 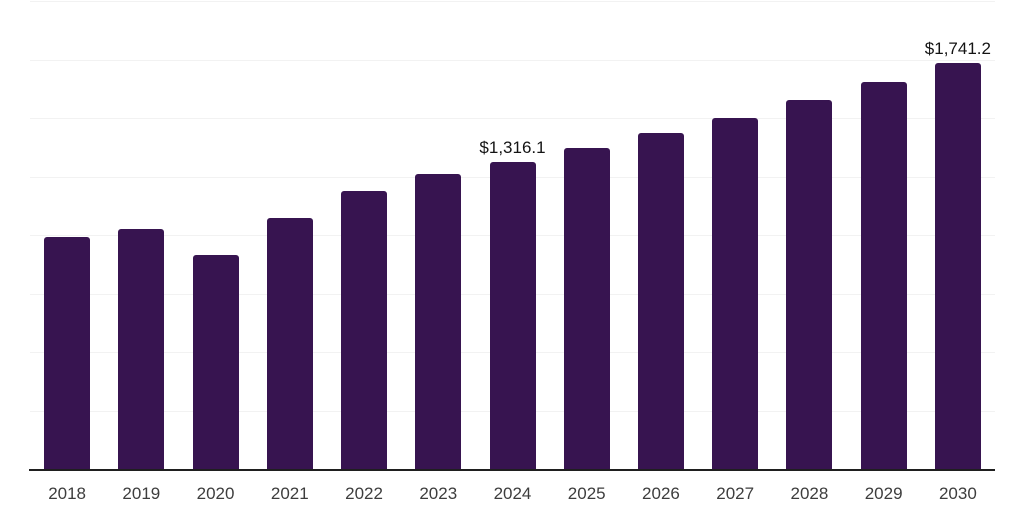 What do you see at coordinates (809, 285) in the screenshot?
I see `bar-2028` at bounding box center [809, 285].